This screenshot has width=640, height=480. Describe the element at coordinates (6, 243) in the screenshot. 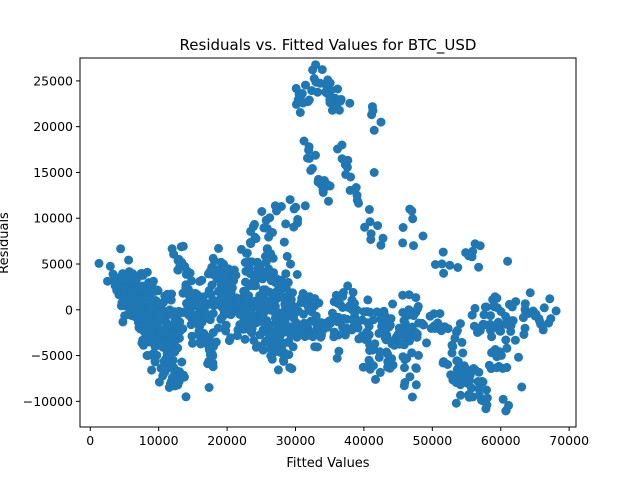

I see `y-axis-label: Residuals` at that location.